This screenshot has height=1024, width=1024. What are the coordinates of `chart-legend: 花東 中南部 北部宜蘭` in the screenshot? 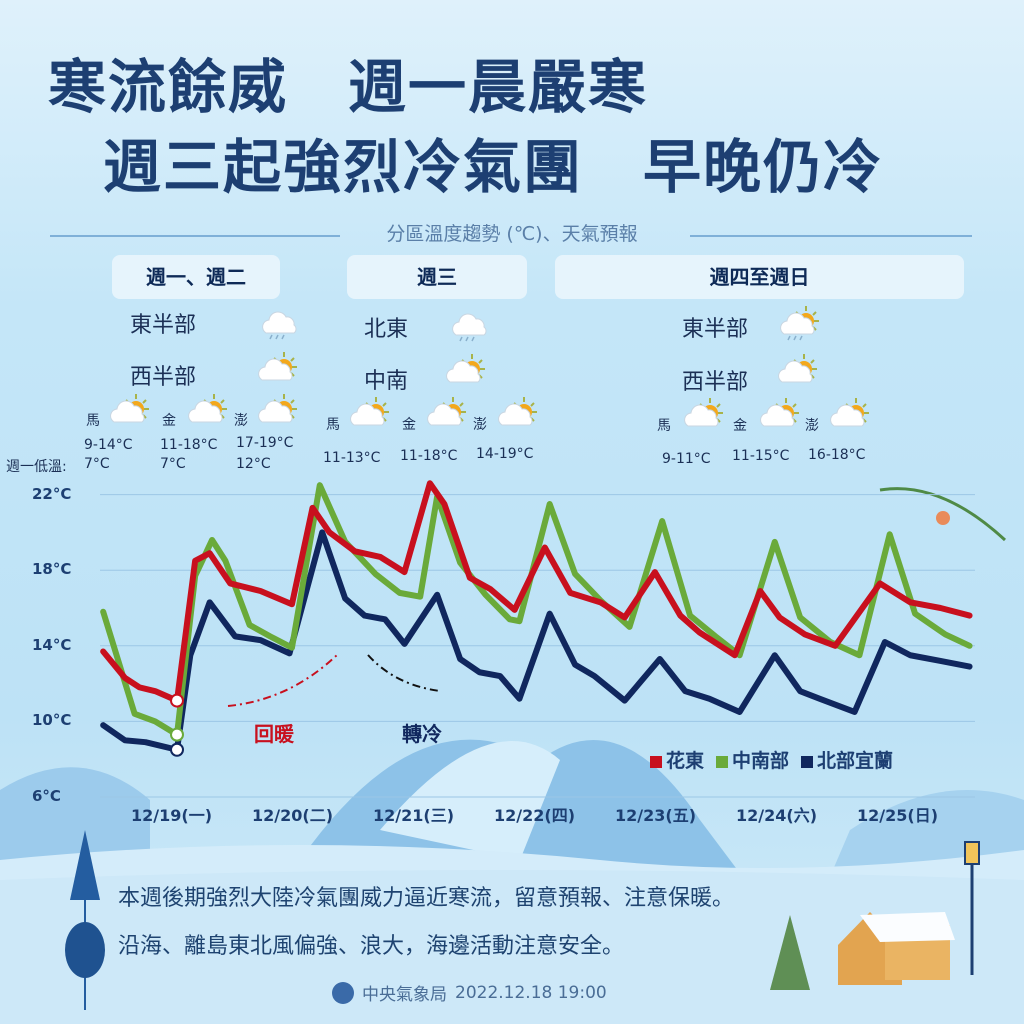 It's located at (771, 759).